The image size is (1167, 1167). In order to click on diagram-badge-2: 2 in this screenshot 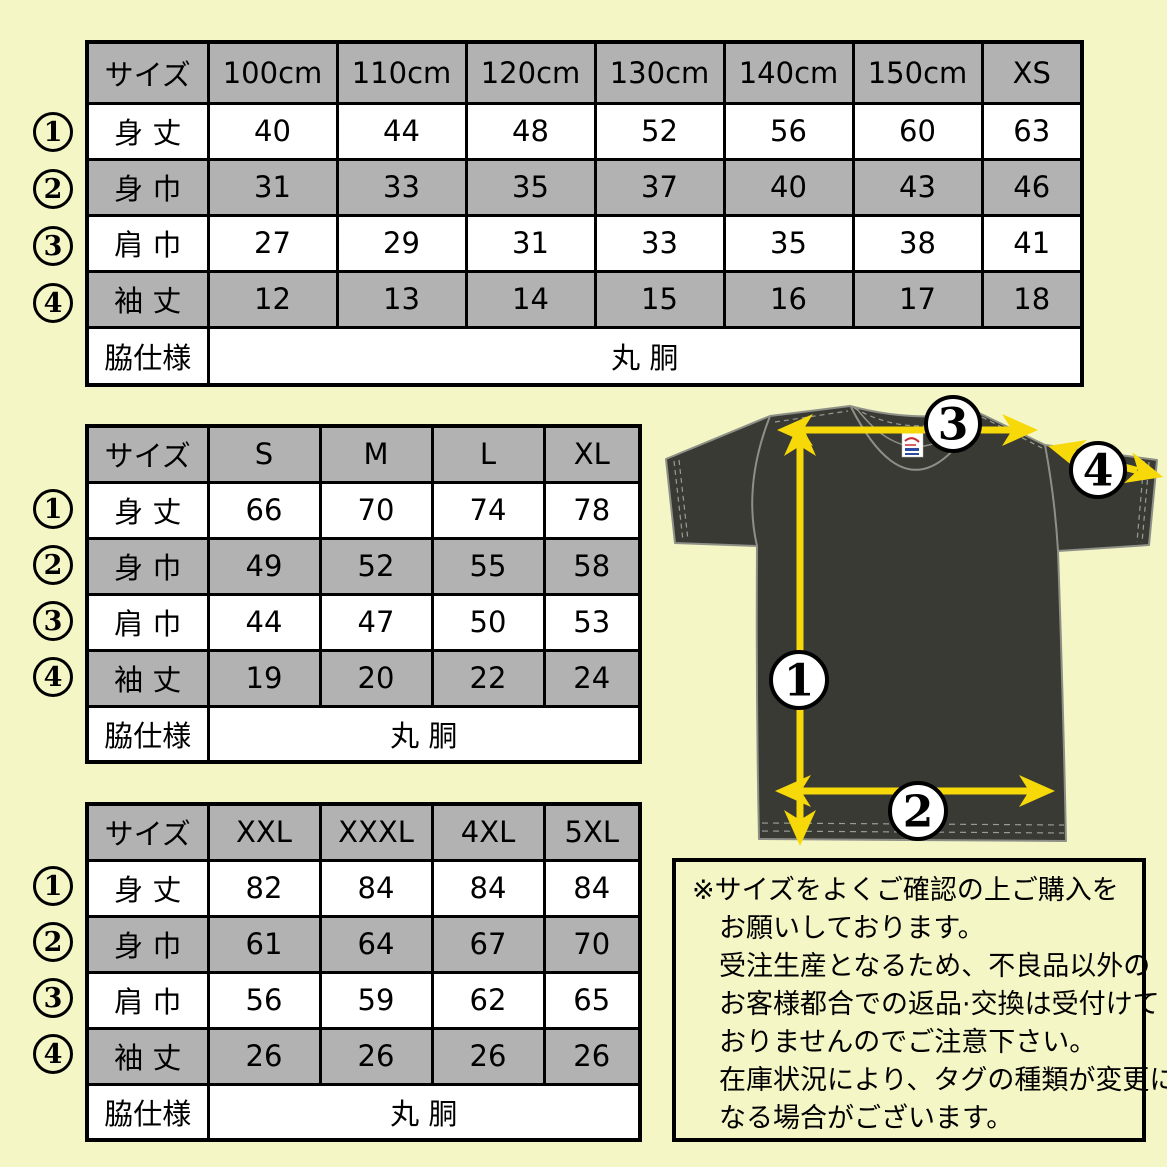, I will do `click(918, 811)`.